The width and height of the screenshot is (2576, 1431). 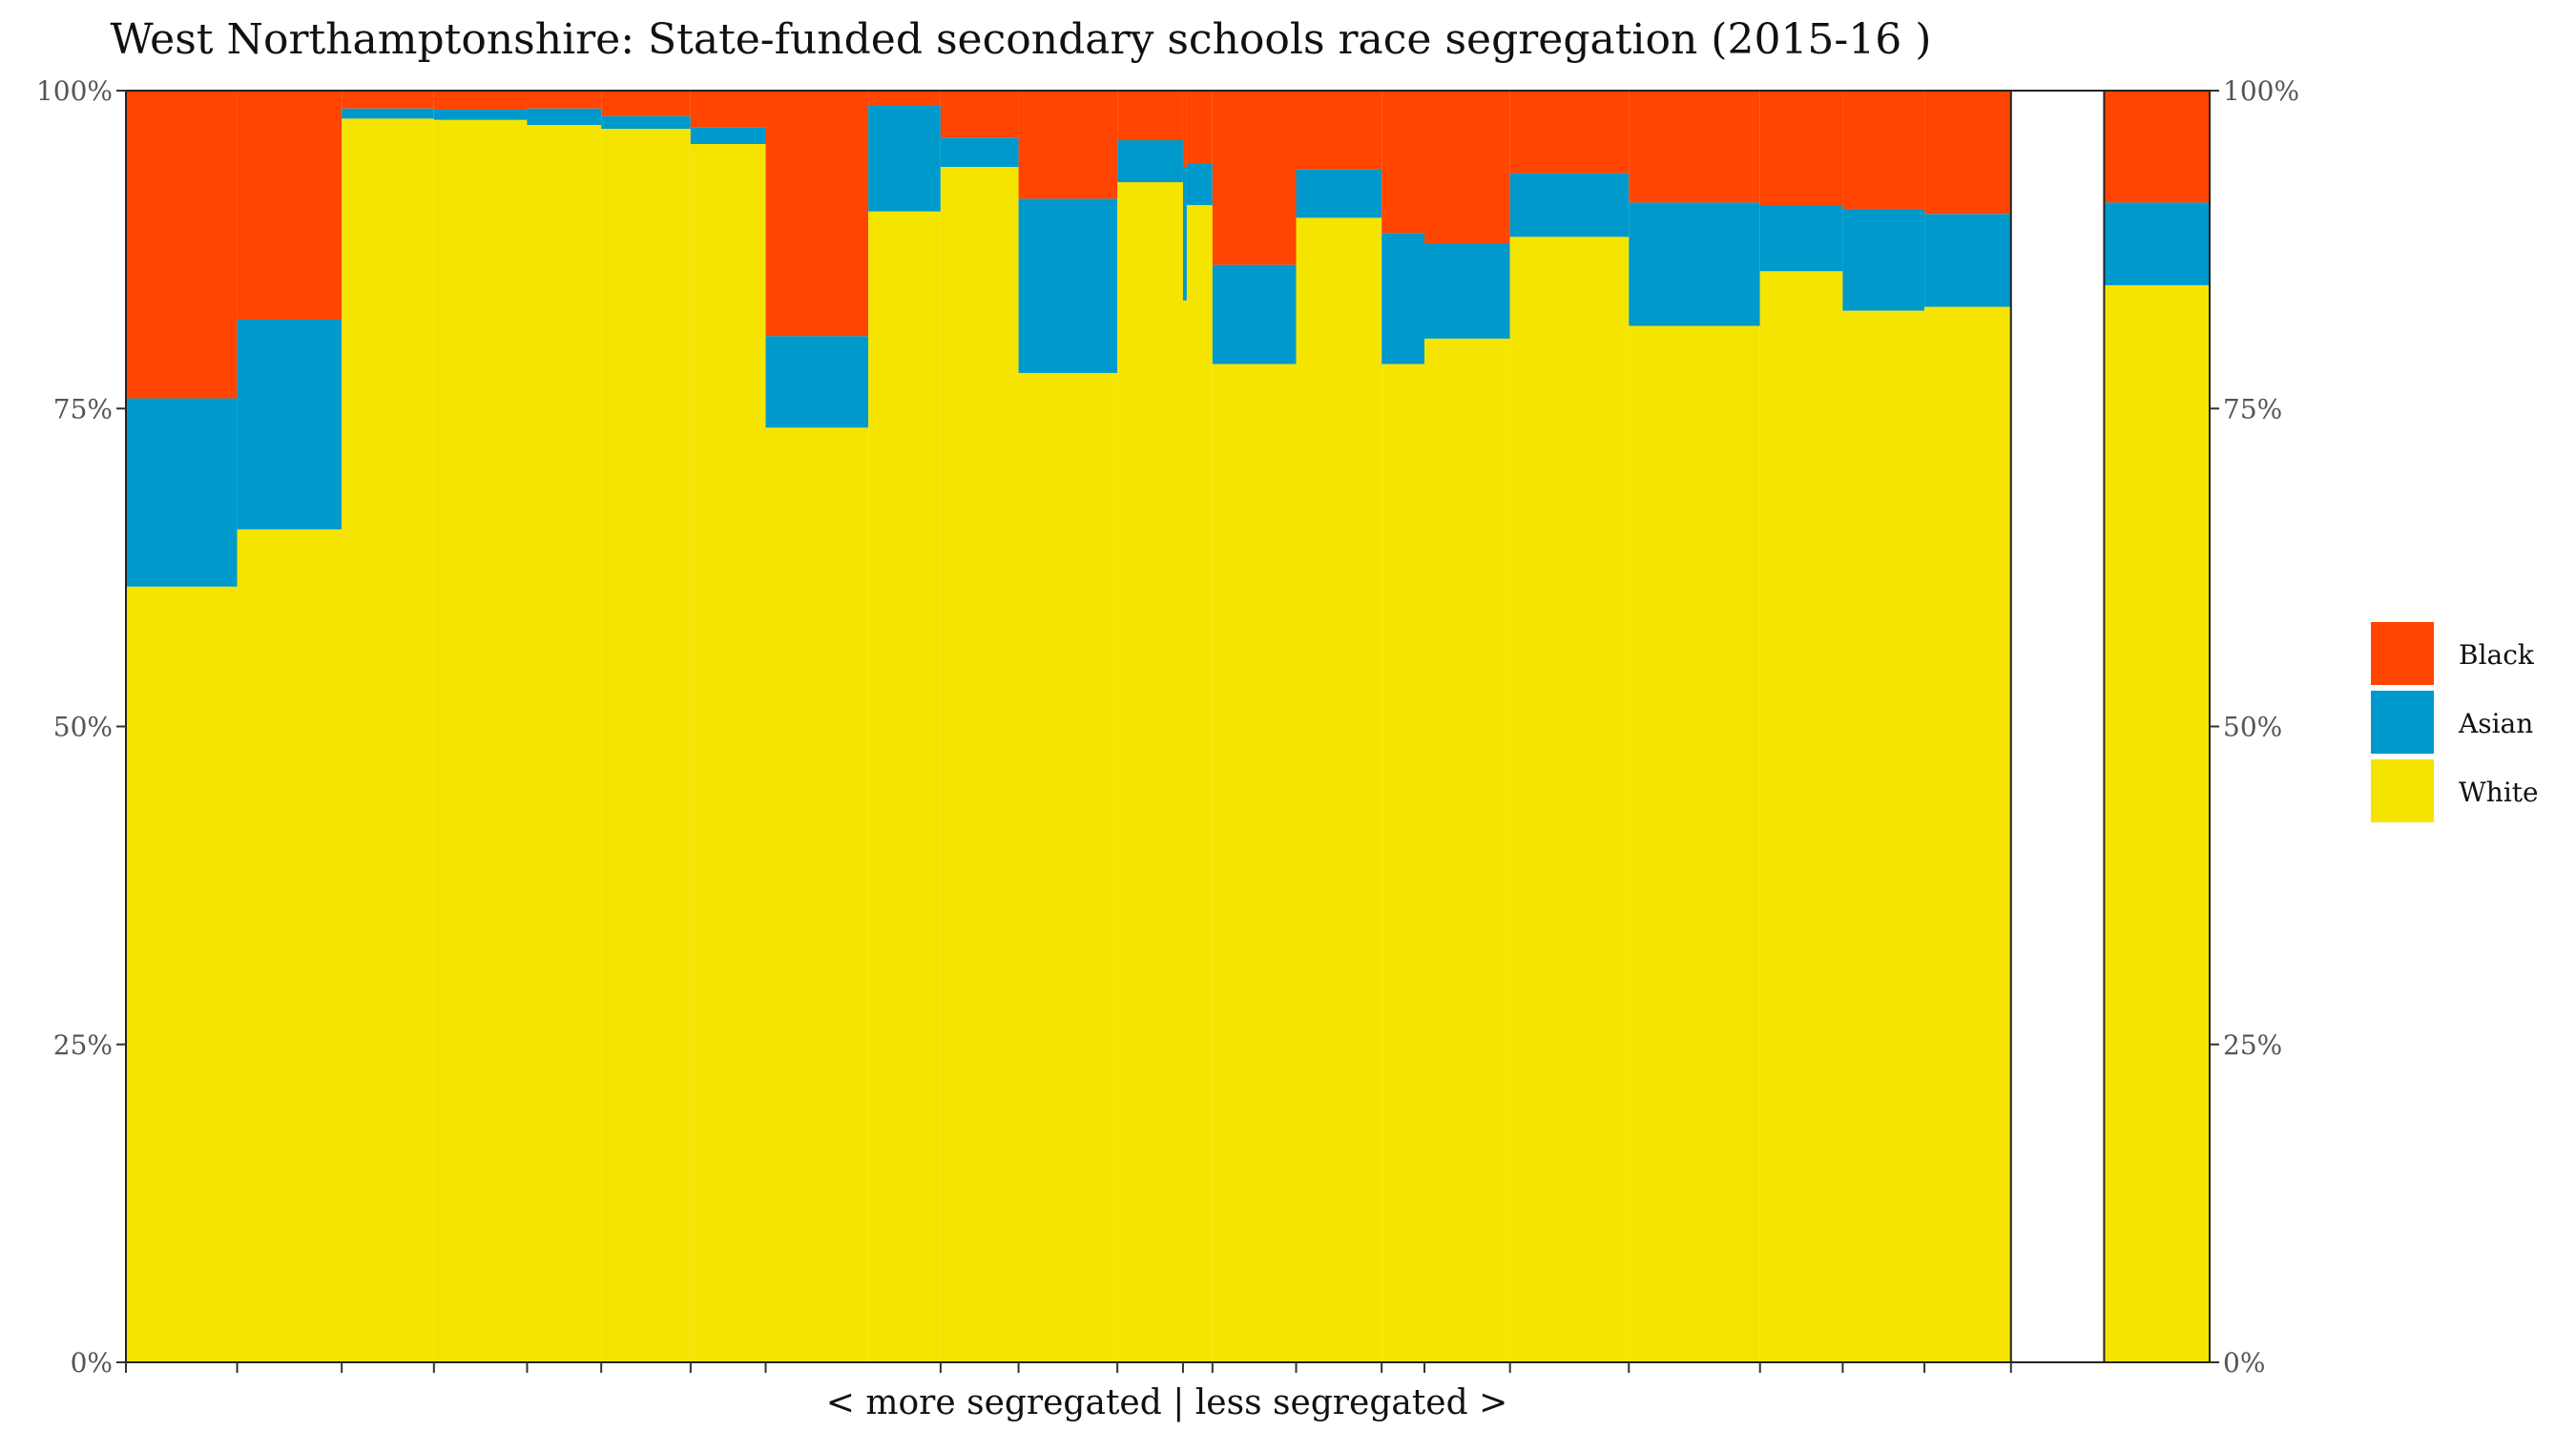 What do you see at coordinates (2252, 1045) in the screenshot?
I see `y-tick-label-right: 25%` at bounding box center [2252, 1045].